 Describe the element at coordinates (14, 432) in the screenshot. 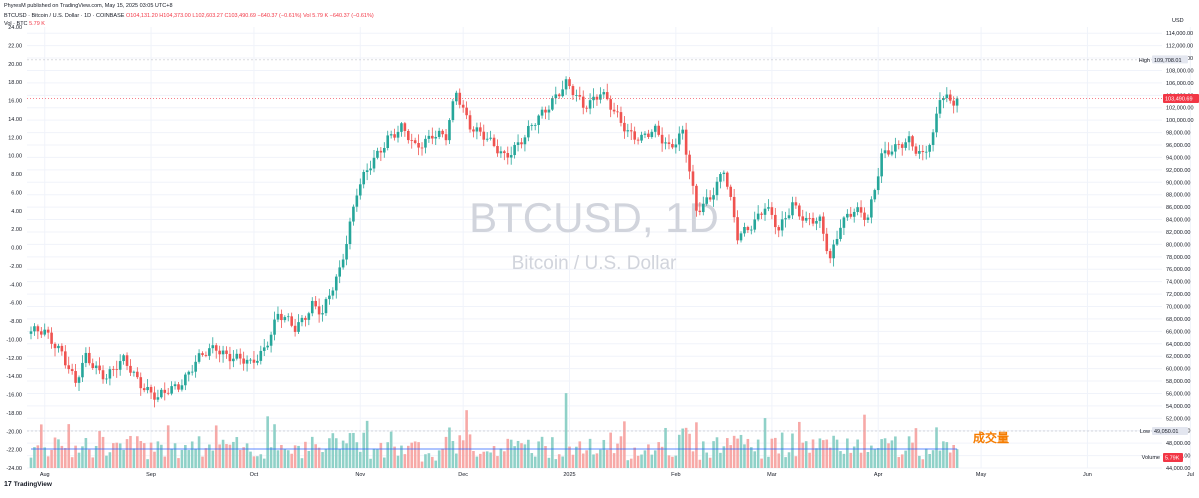

I see `left-tick-label: -20.00` at that location.